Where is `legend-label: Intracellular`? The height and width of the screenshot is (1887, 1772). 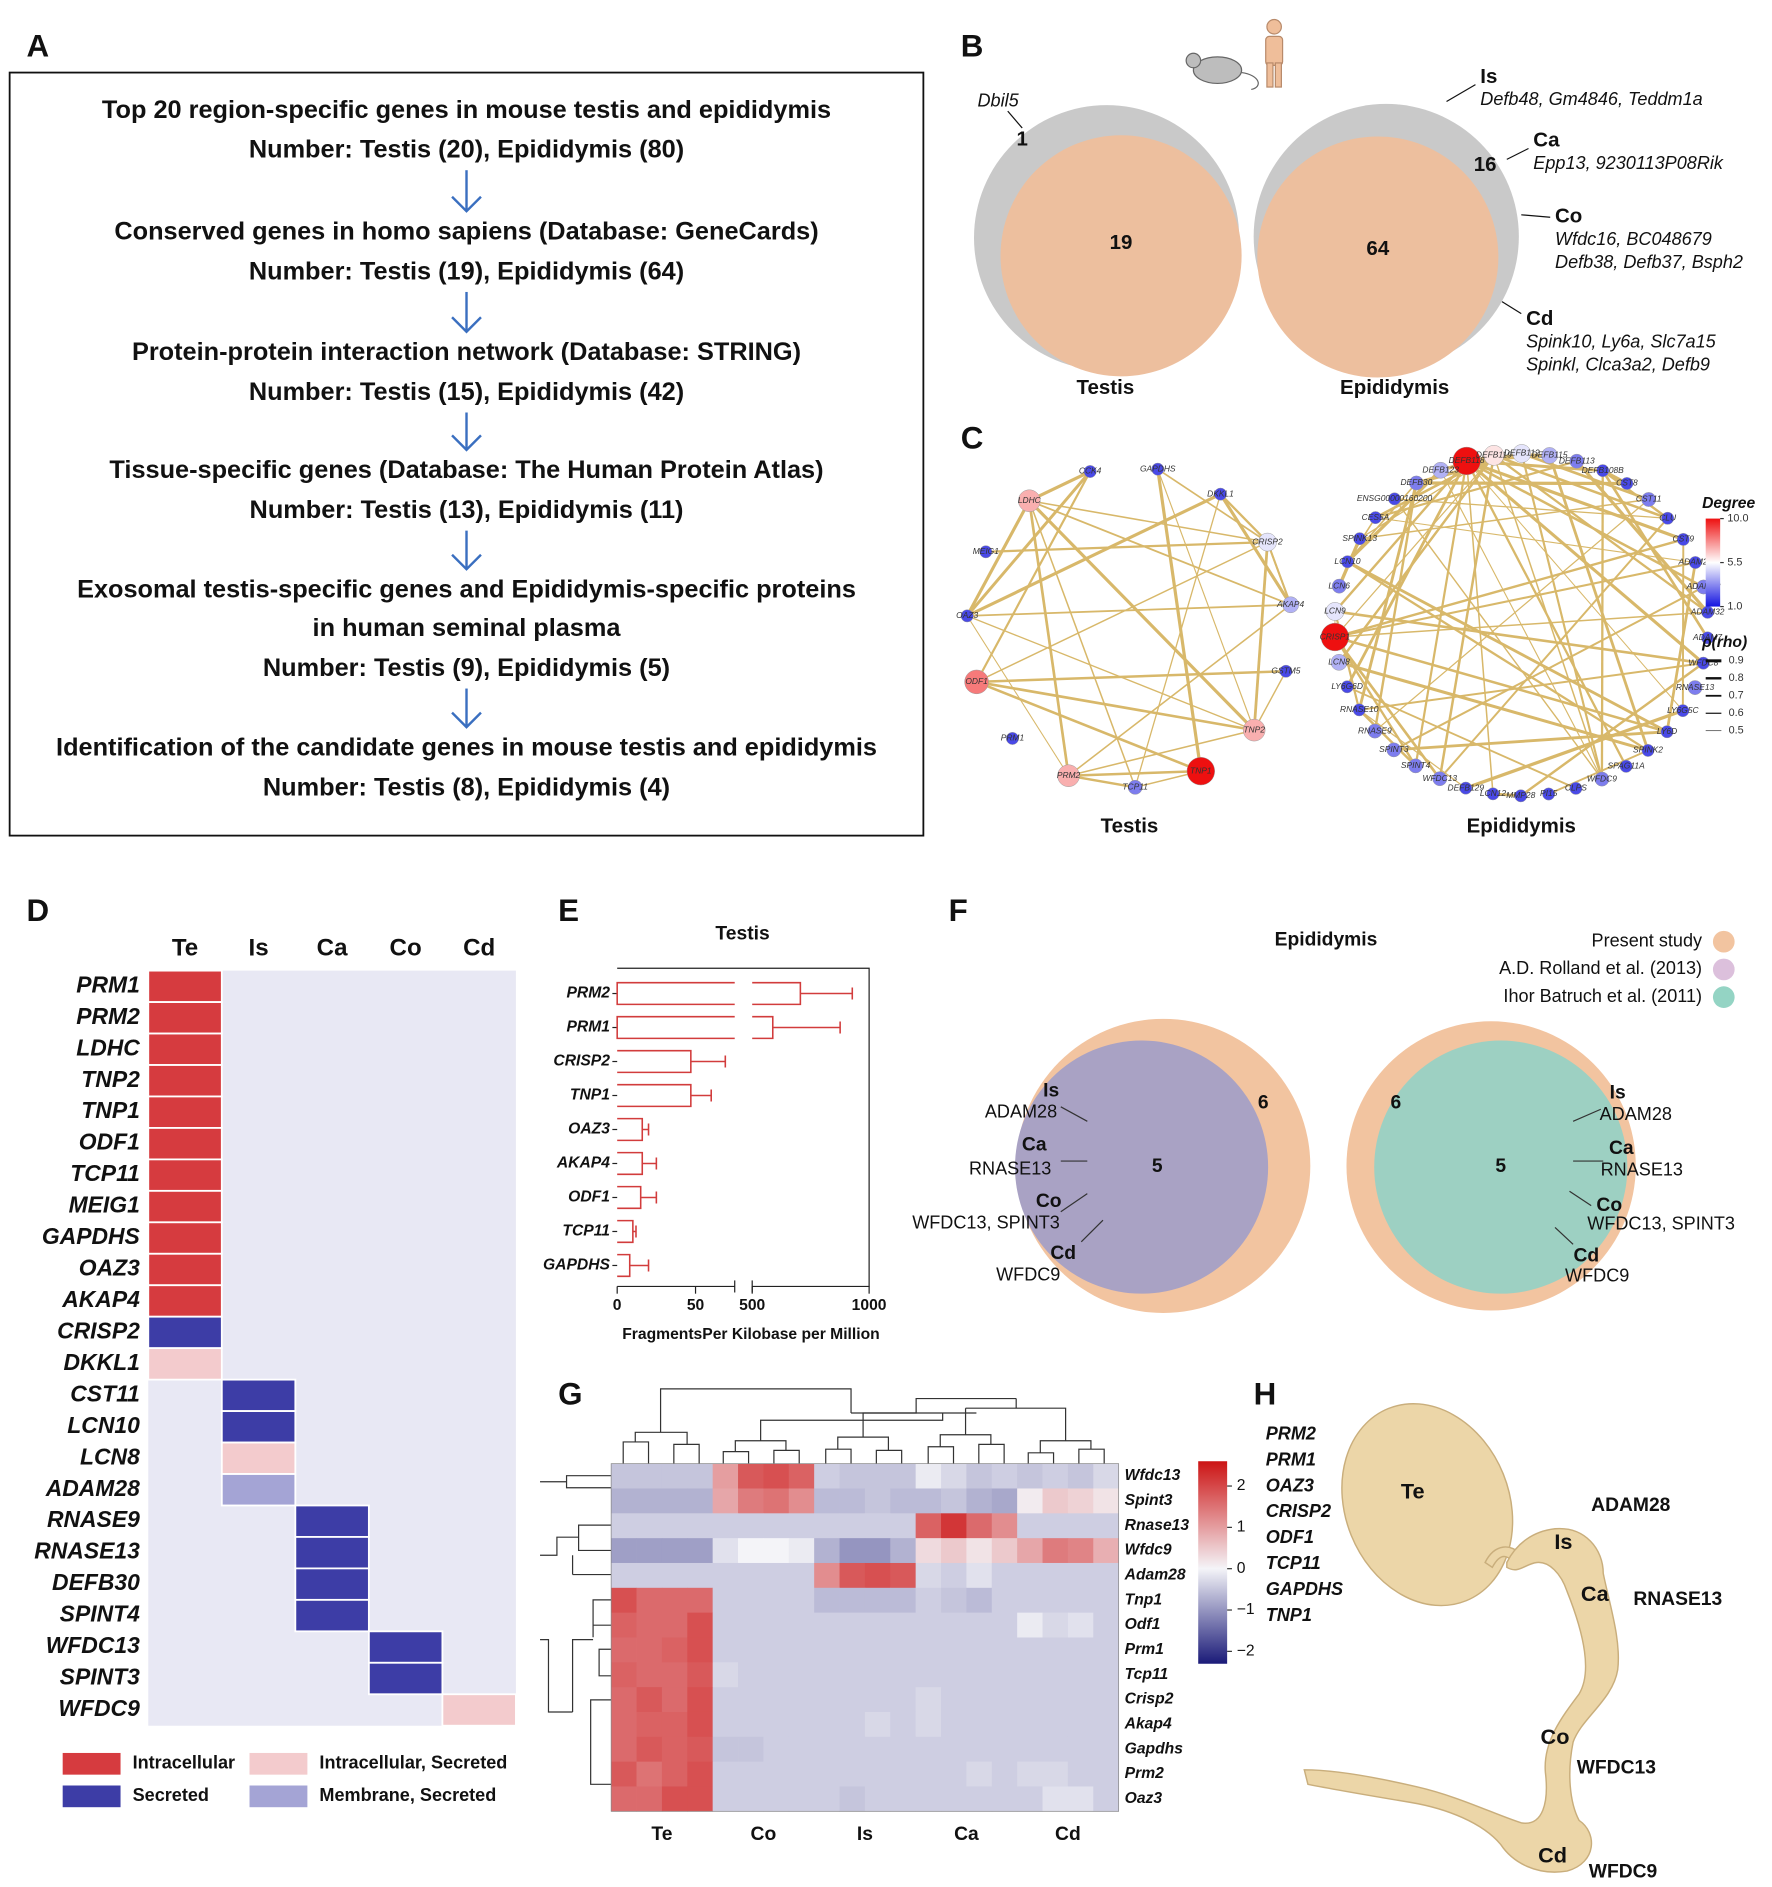
legend-label: Intracellular is located at coordinates (184, 1763).